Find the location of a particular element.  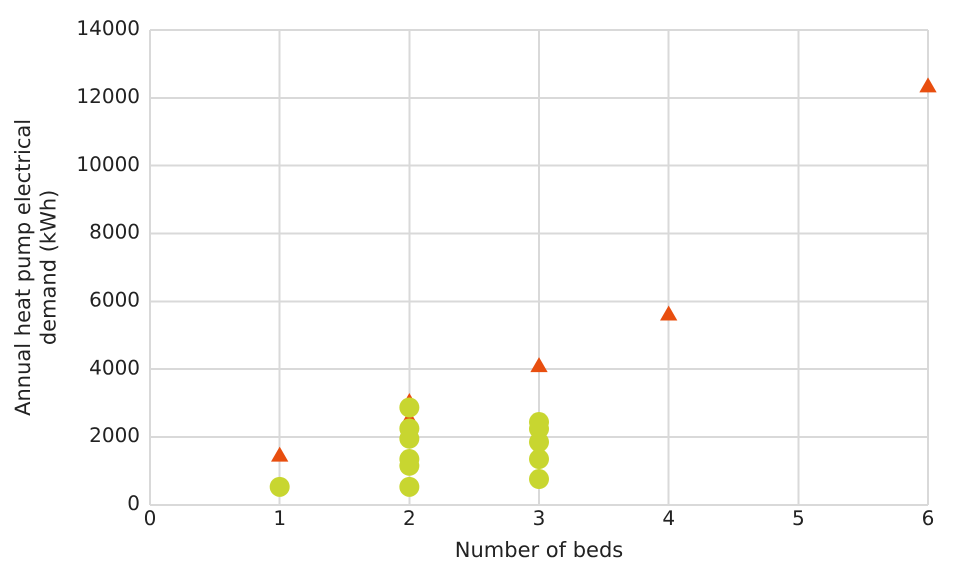

x-tick-label: 0 is located at coordinates (150, 518).